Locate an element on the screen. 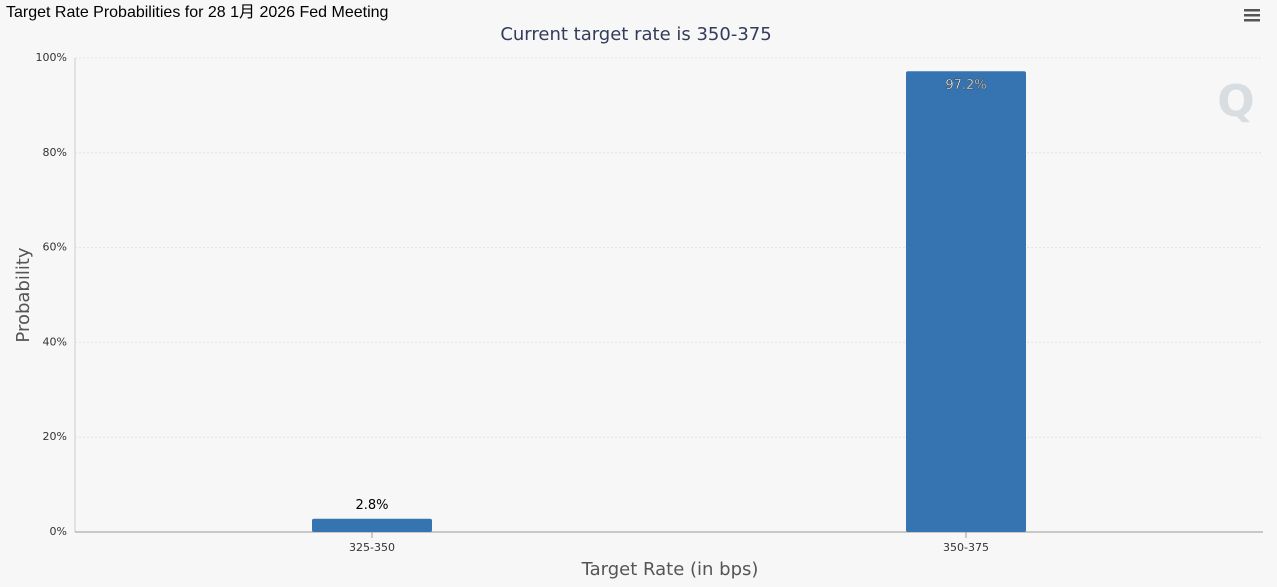  y-tick-label: 20% is located at coordinates (55, 436).